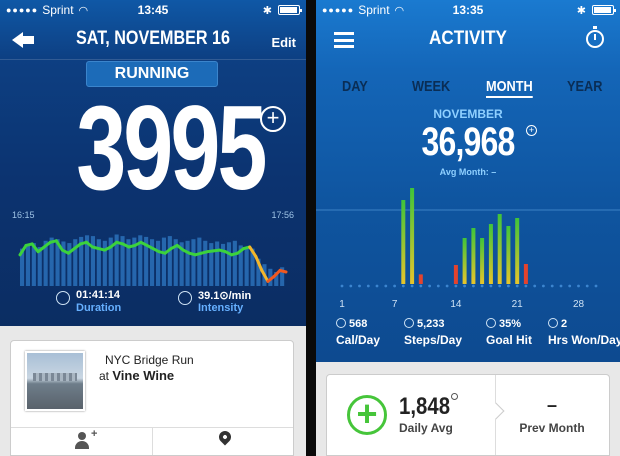 This screenshot has height=456, width=620. I want to click on add-plus-icon: +, so click(94, 434).